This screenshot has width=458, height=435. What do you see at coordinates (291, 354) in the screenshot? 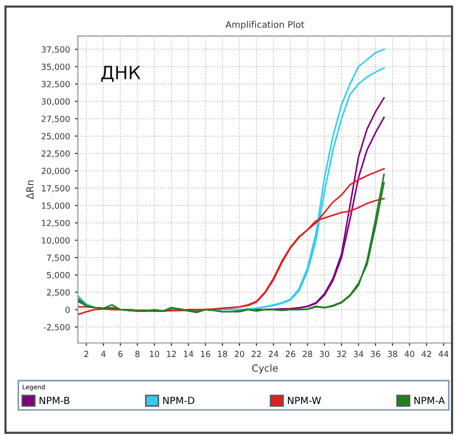
I see `x-tick-label: 26` at bounding box center [291, 354].